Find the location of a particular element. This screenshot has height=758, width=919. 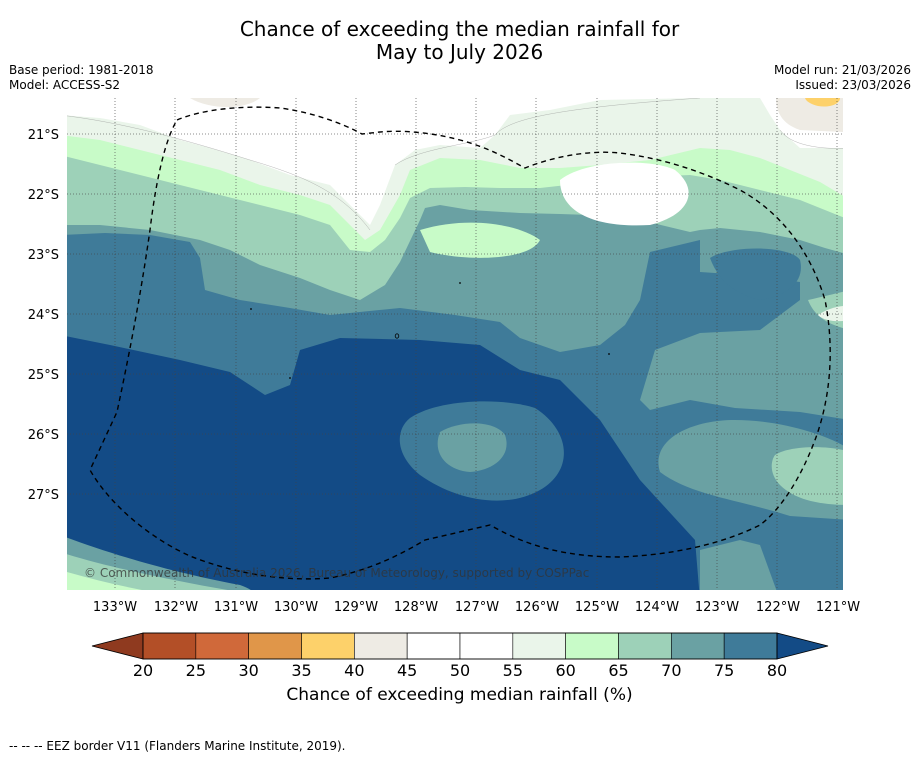

lon-label: 123°W is located at coordinates (717, 607).